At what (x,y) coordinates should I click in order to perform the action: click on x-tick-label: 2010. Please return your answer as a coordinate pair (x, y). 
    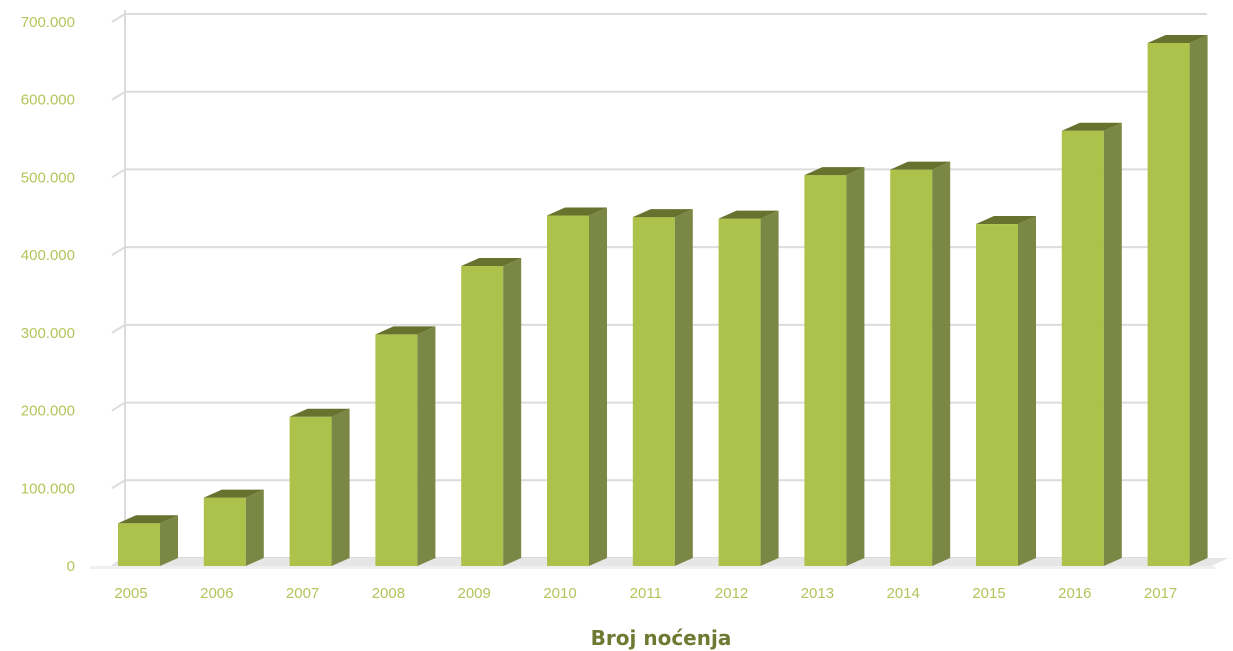
    Looking at the image, I should click on (559, 593).